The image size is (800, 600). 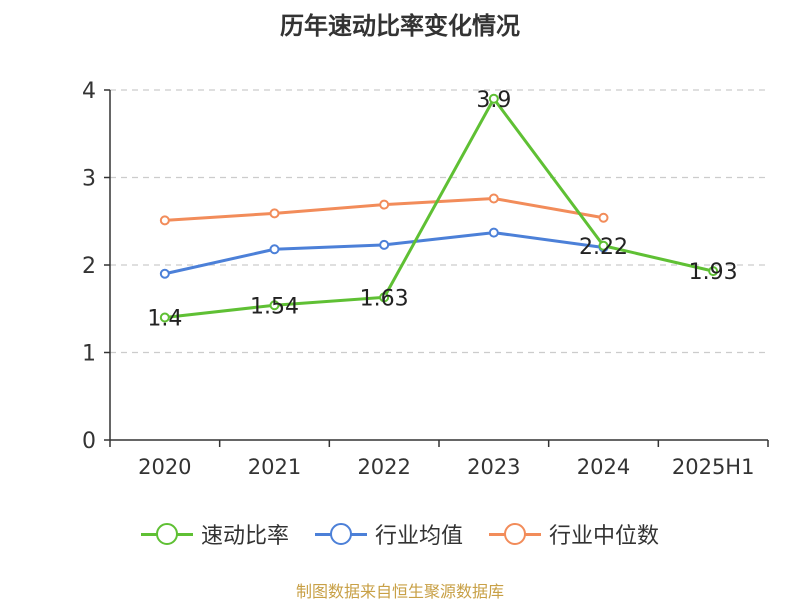 What do you see at coordinates (274, 467) in the screenshot?
I see `x-tick-label: 2021` at bounding box center [274, 467].